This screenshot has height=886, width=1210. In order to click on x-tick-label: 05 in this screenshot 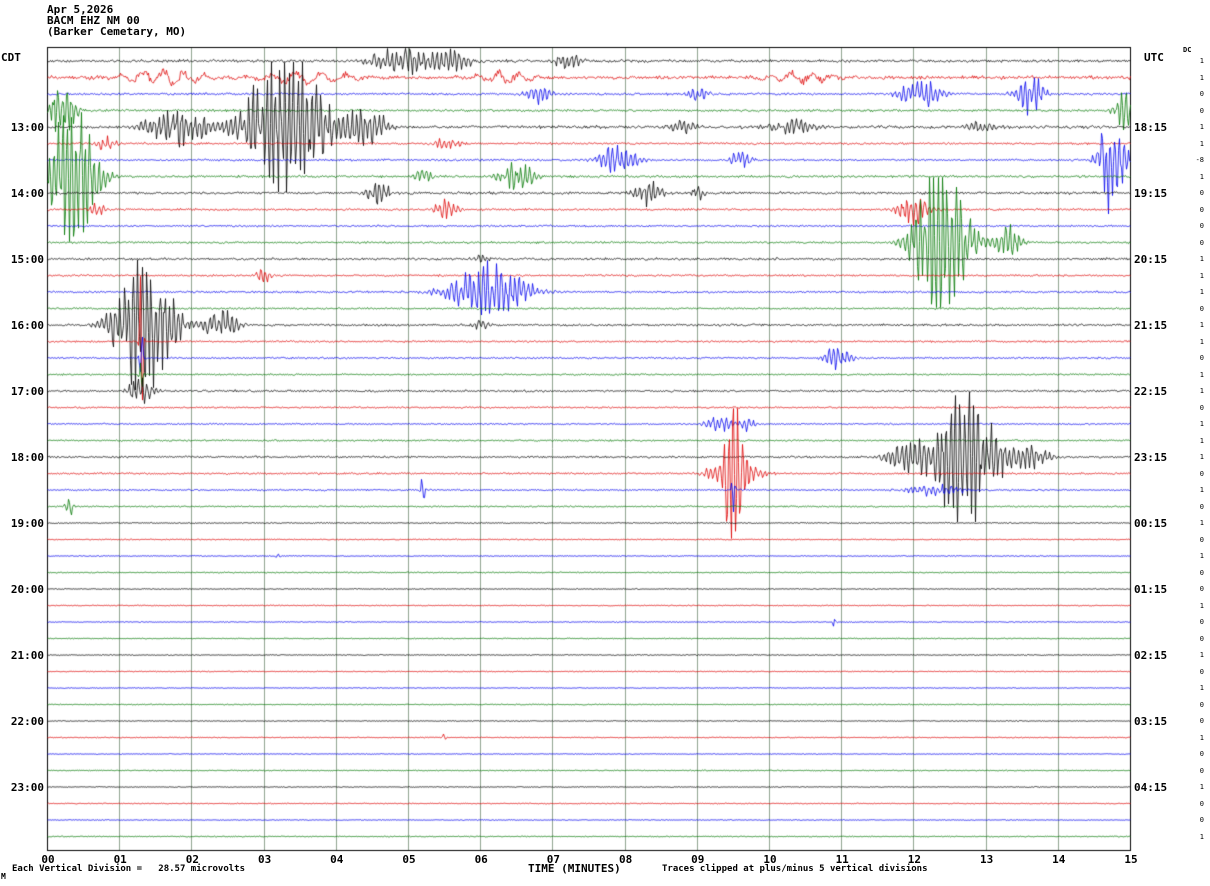, I will do `click(409, 859)`.